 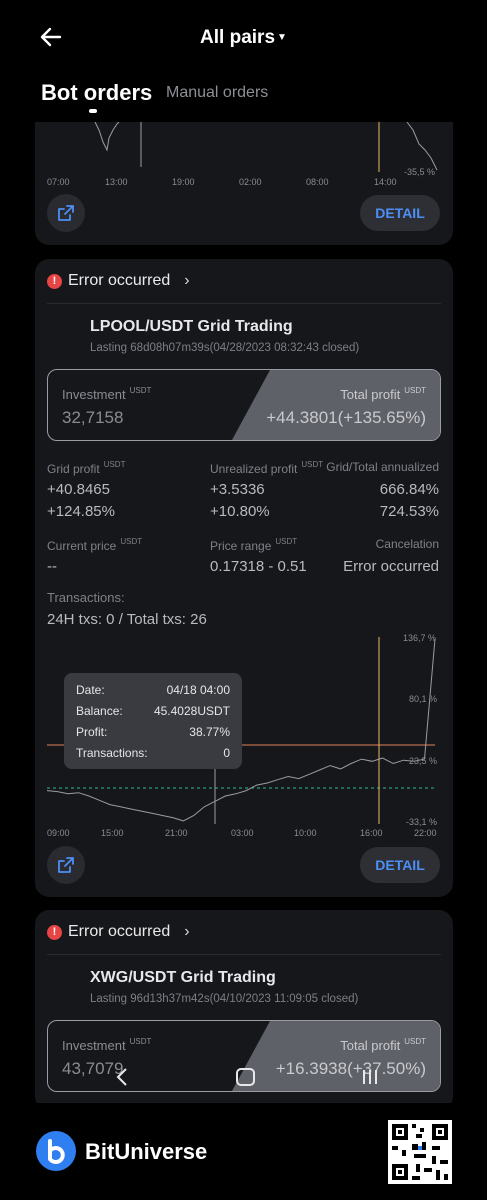 I want to click on cancelation-label: Cancelation, so click(x=407, y=544).